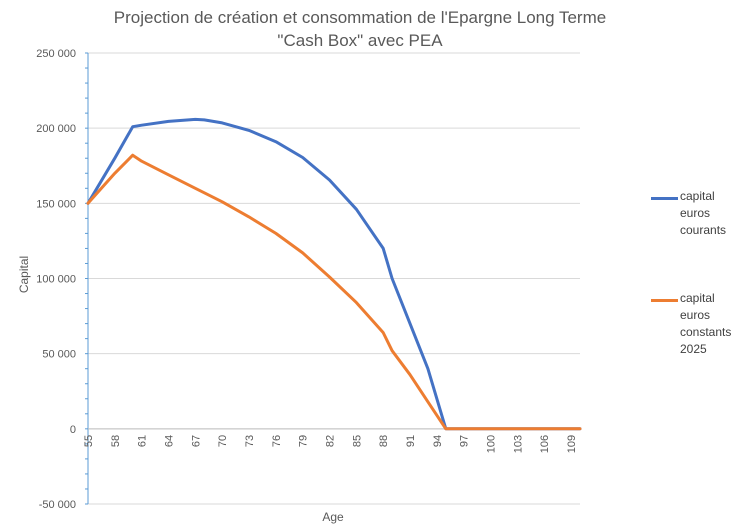 The width and height of the screenshot is (742, 529). I want to click on legend-swatch-courants, so click(664, 198).